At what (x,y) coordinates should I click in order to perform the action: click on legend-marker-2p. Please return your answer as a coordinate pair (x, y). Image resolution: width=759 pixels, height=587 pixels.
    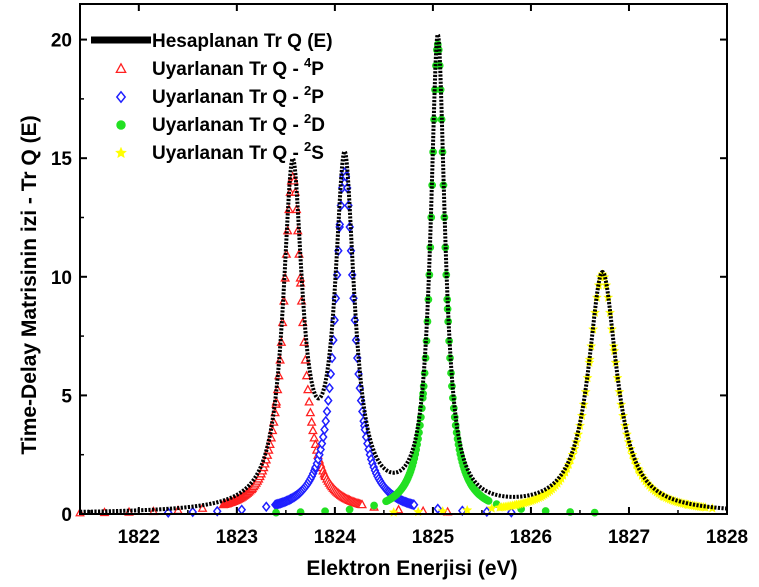
    Looking at the image, I should click on (121, 97).